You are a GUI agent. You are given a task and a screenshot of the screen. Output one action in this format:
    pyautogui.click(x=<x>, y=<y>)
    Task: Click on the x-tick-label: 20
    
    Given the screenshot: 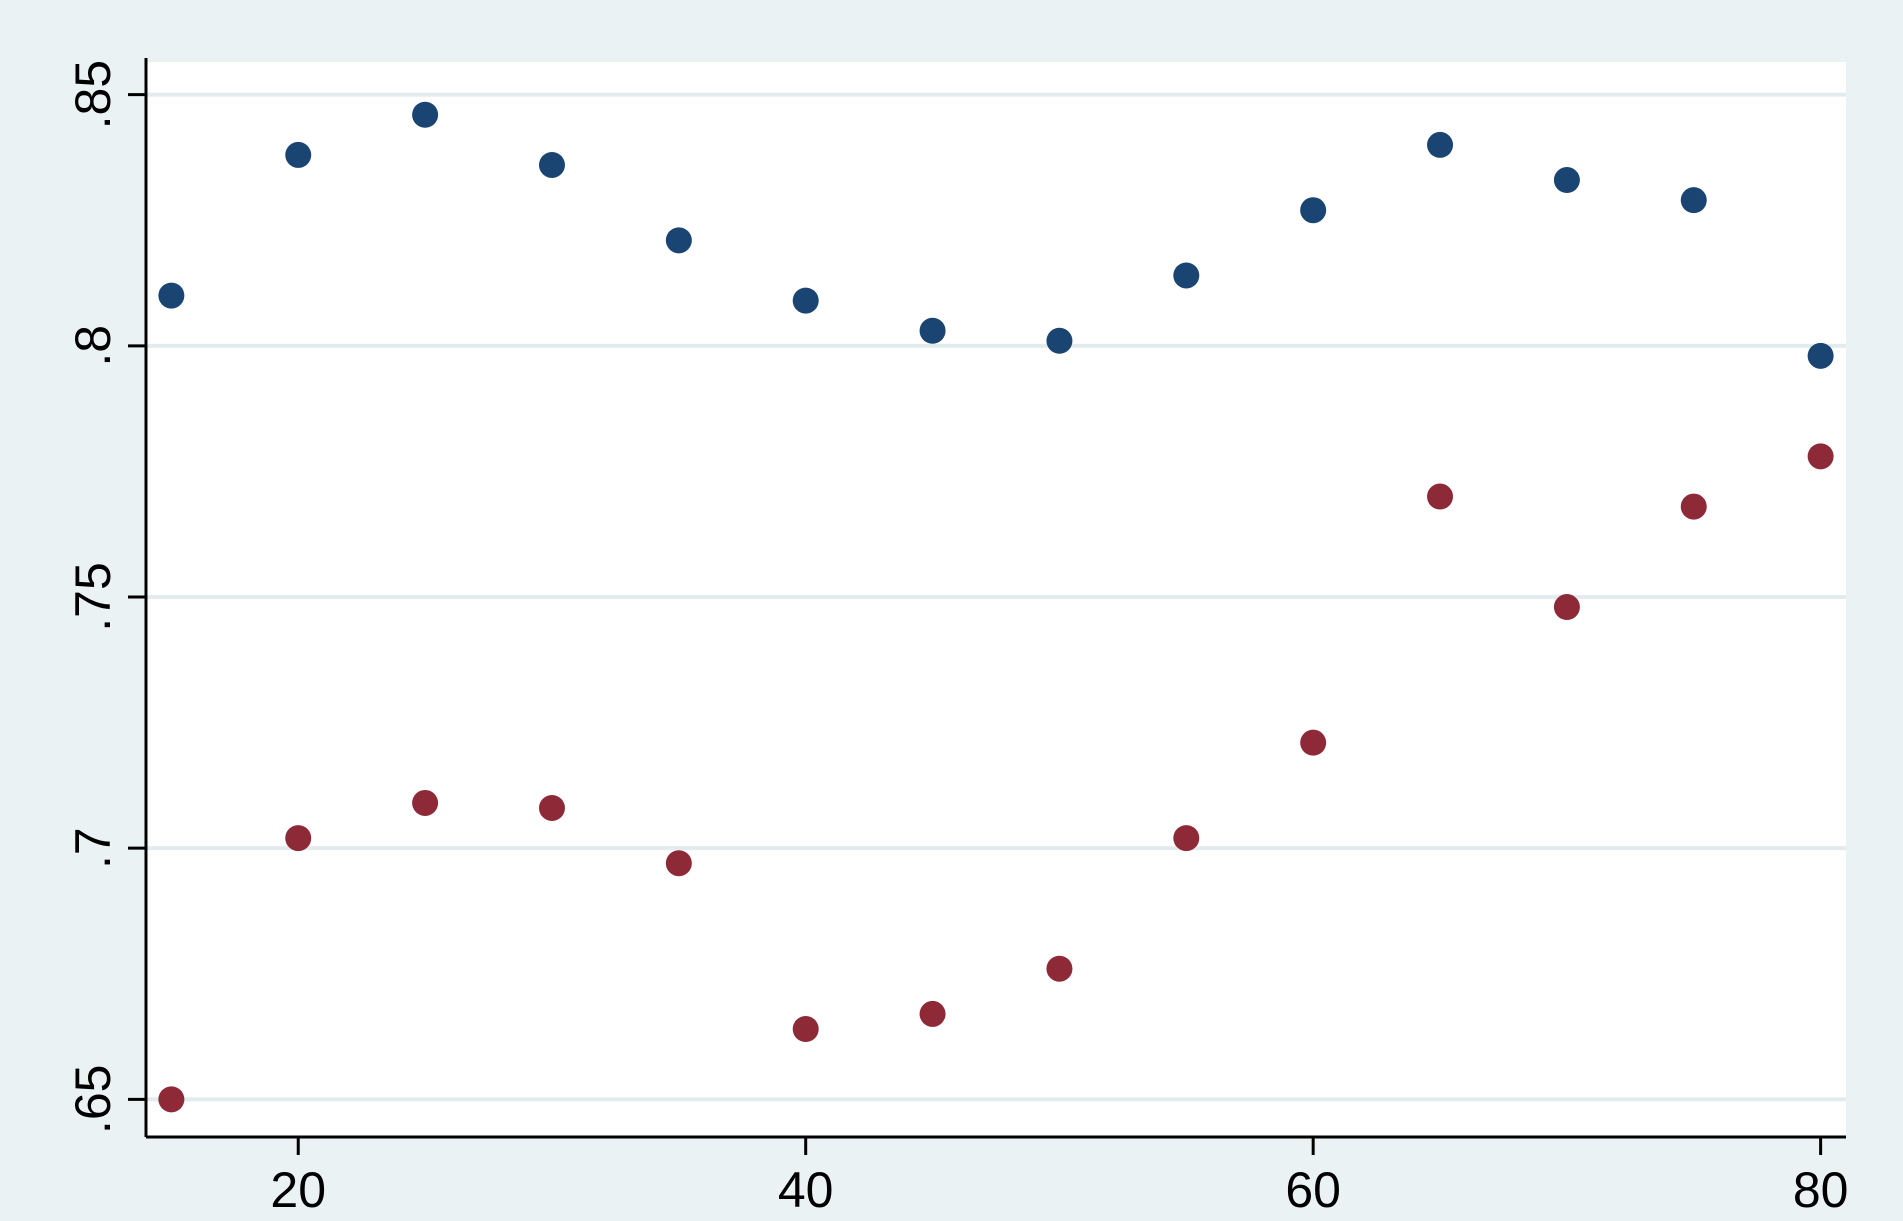 What is the action you would take?
    pyautogui.click(x=298, y=1190)
    